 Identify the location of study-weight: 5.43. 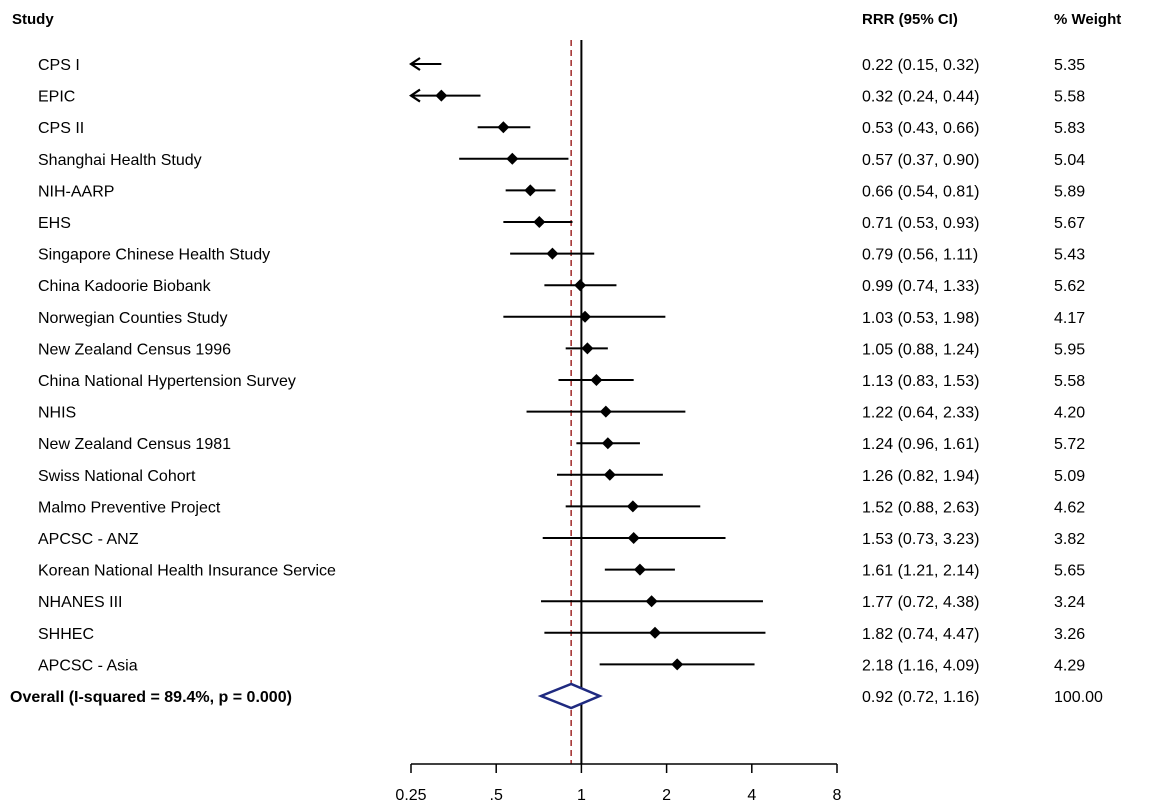
(1069, 255).